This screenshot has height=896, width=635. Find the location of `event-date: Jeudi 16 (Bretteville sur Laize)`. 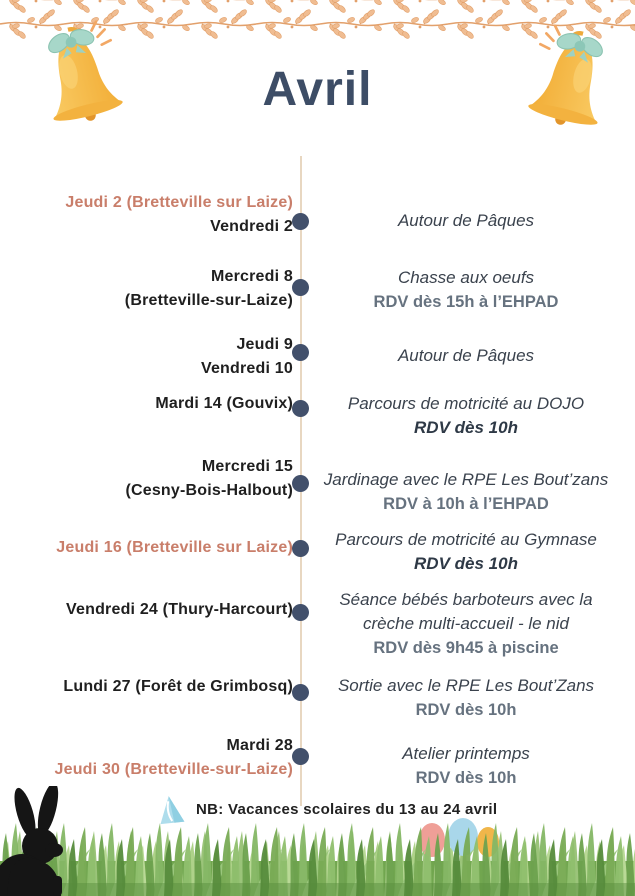

event-date: Jeudi 16 (Bretteville sur Laize) is located at coordinates (151, 548).